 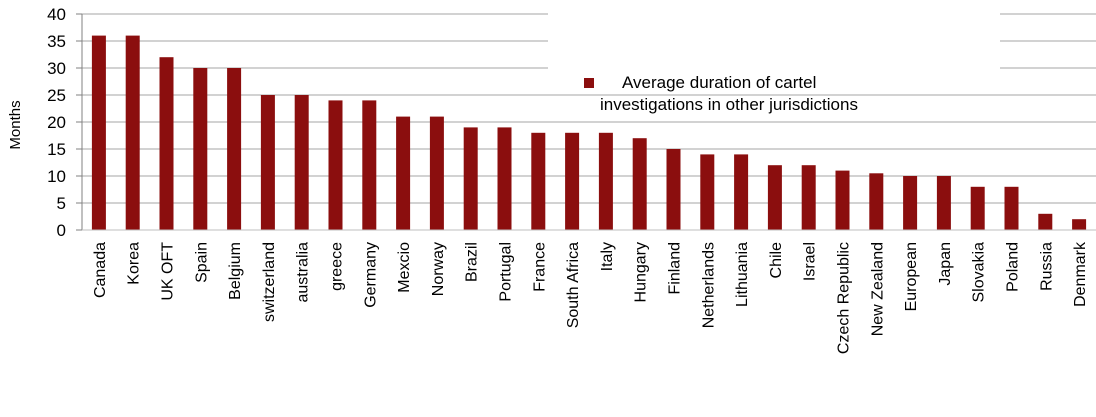 I want to click on y-tick-label: 35, so click(x=56, y=41).